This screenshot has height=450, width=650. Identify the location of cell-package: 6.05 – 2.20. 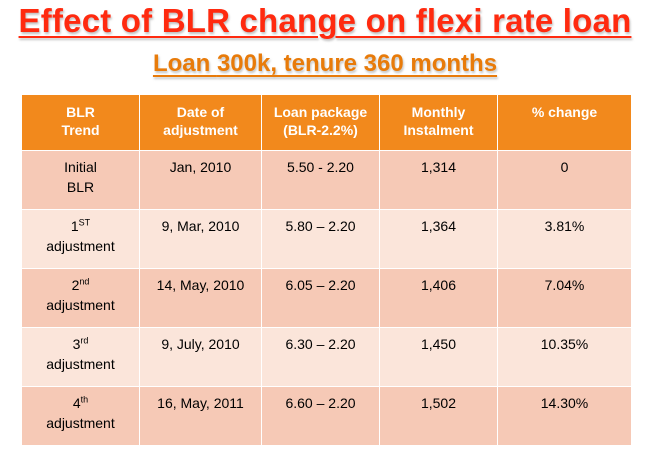
(320, 298).